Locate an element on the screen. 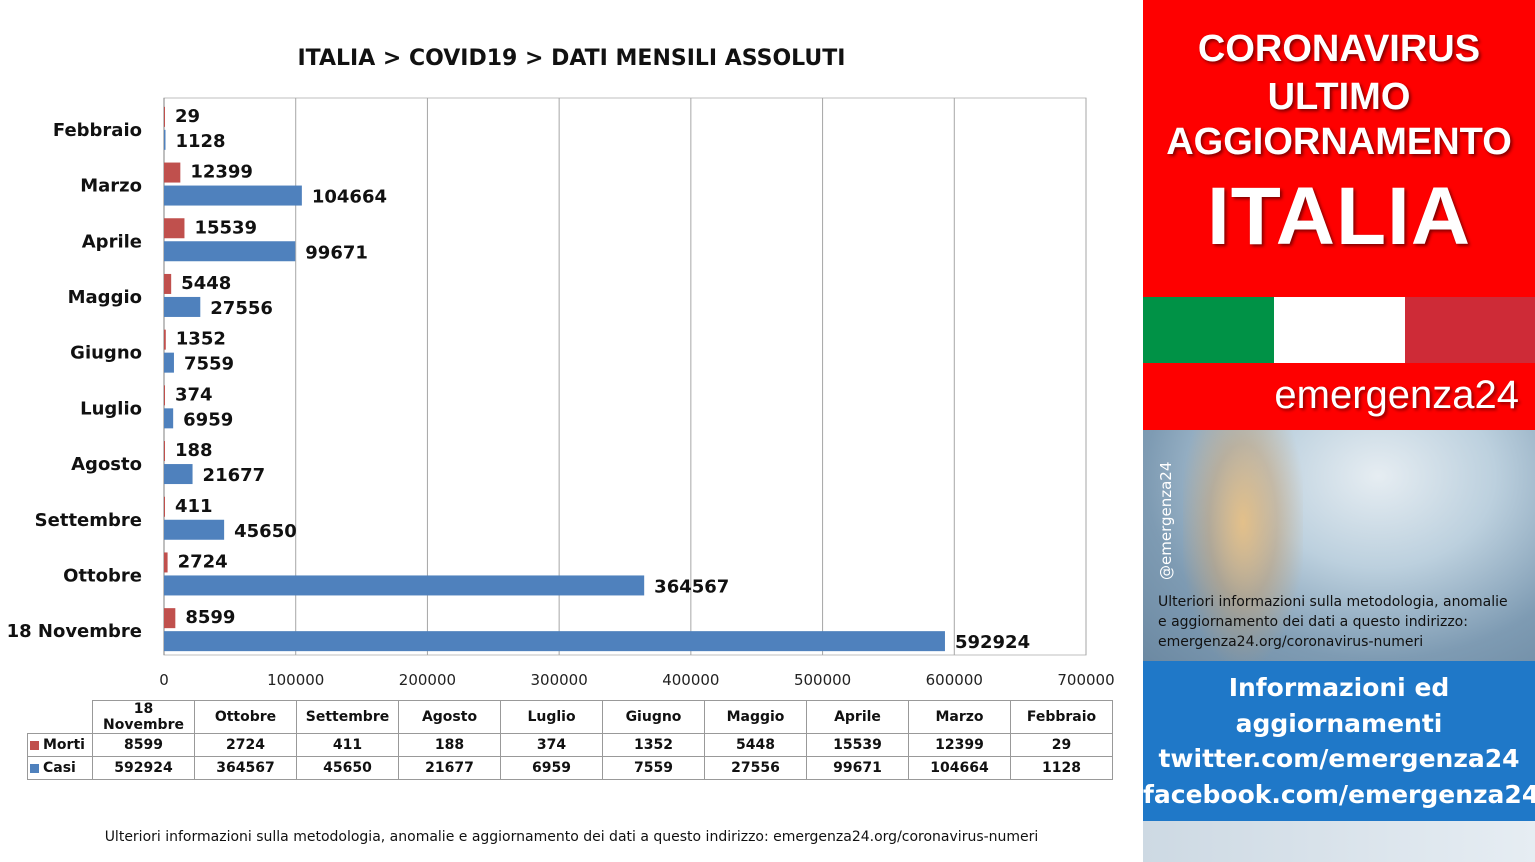  x-tick-label: 700000 is located at coordinates (1085, 680).